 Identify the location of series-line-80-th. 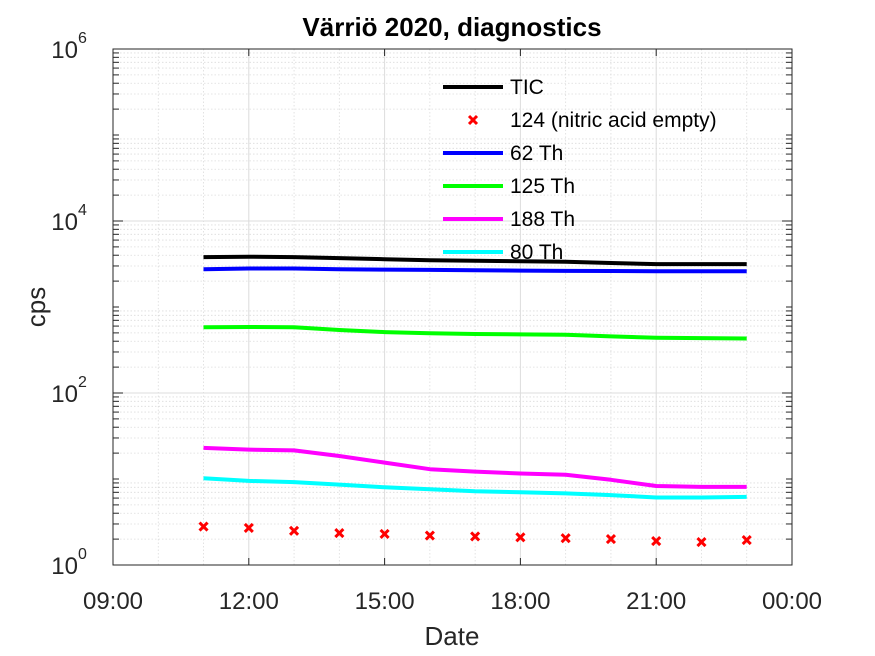
(475, 488).